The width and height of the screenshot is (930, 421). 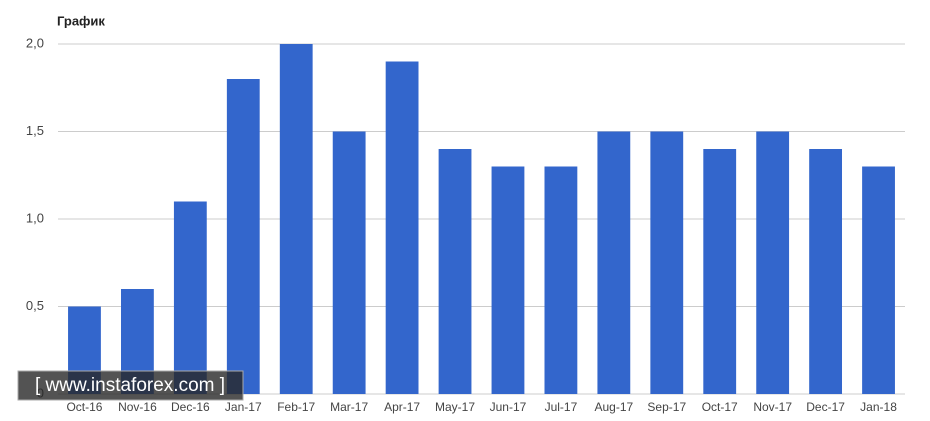 What do you see at coordinates (296, 407) in the screenshot?
I see `x-tick-label: Feb-17` at bounding box center [296, 407].